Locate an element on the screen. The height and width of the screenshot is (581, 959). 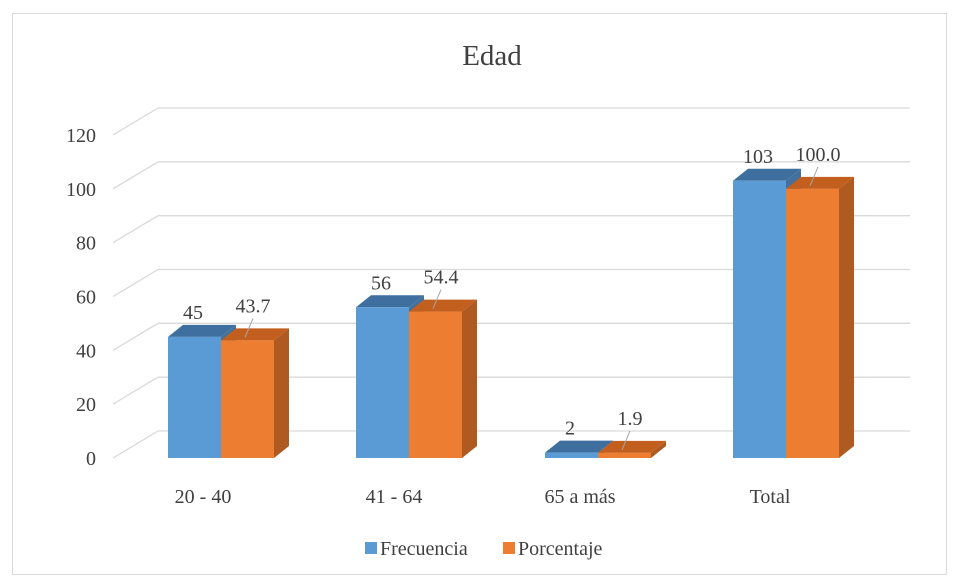
data-label-frecuencia: 45 is located at coordinates (193, 313).